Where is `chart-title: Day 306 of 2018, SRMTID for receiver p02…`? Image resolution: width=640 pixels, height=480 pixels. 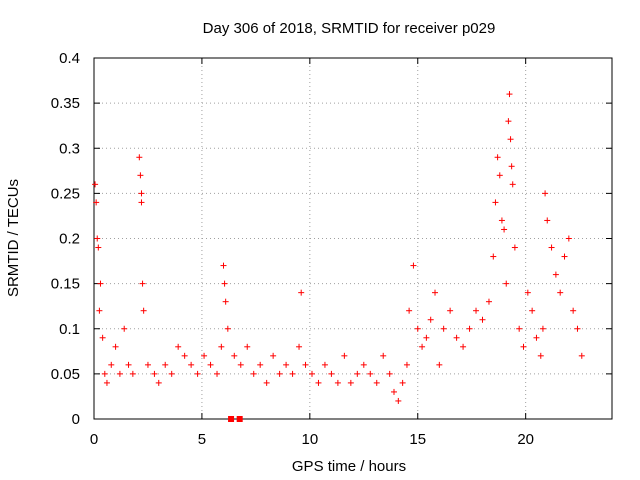
chart-title: Day 306 of 2018, SRMTID for receiver p02… is located at coordinates (349, 28).